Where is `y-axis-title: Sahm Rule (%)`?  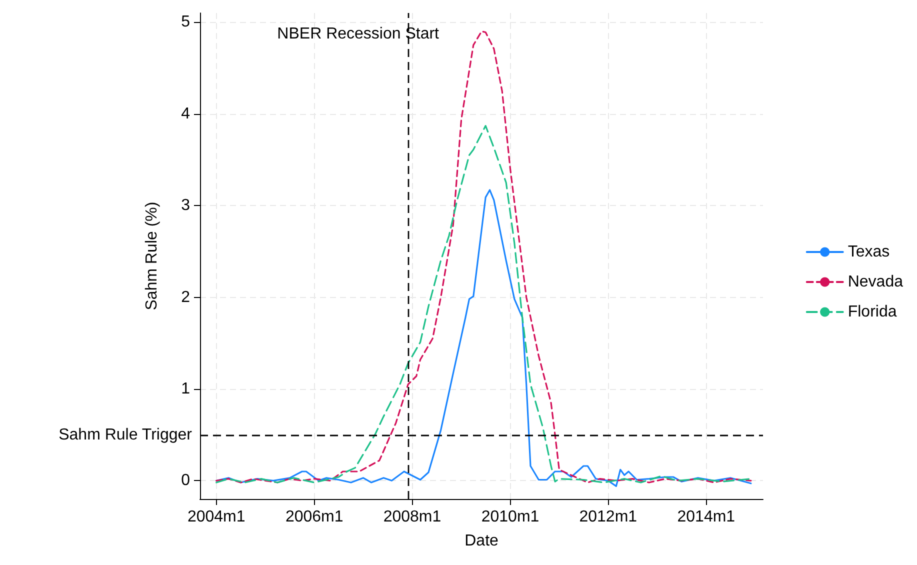 y-axis-title: Sahm Rule (%) is located at coordinates (152, 256).